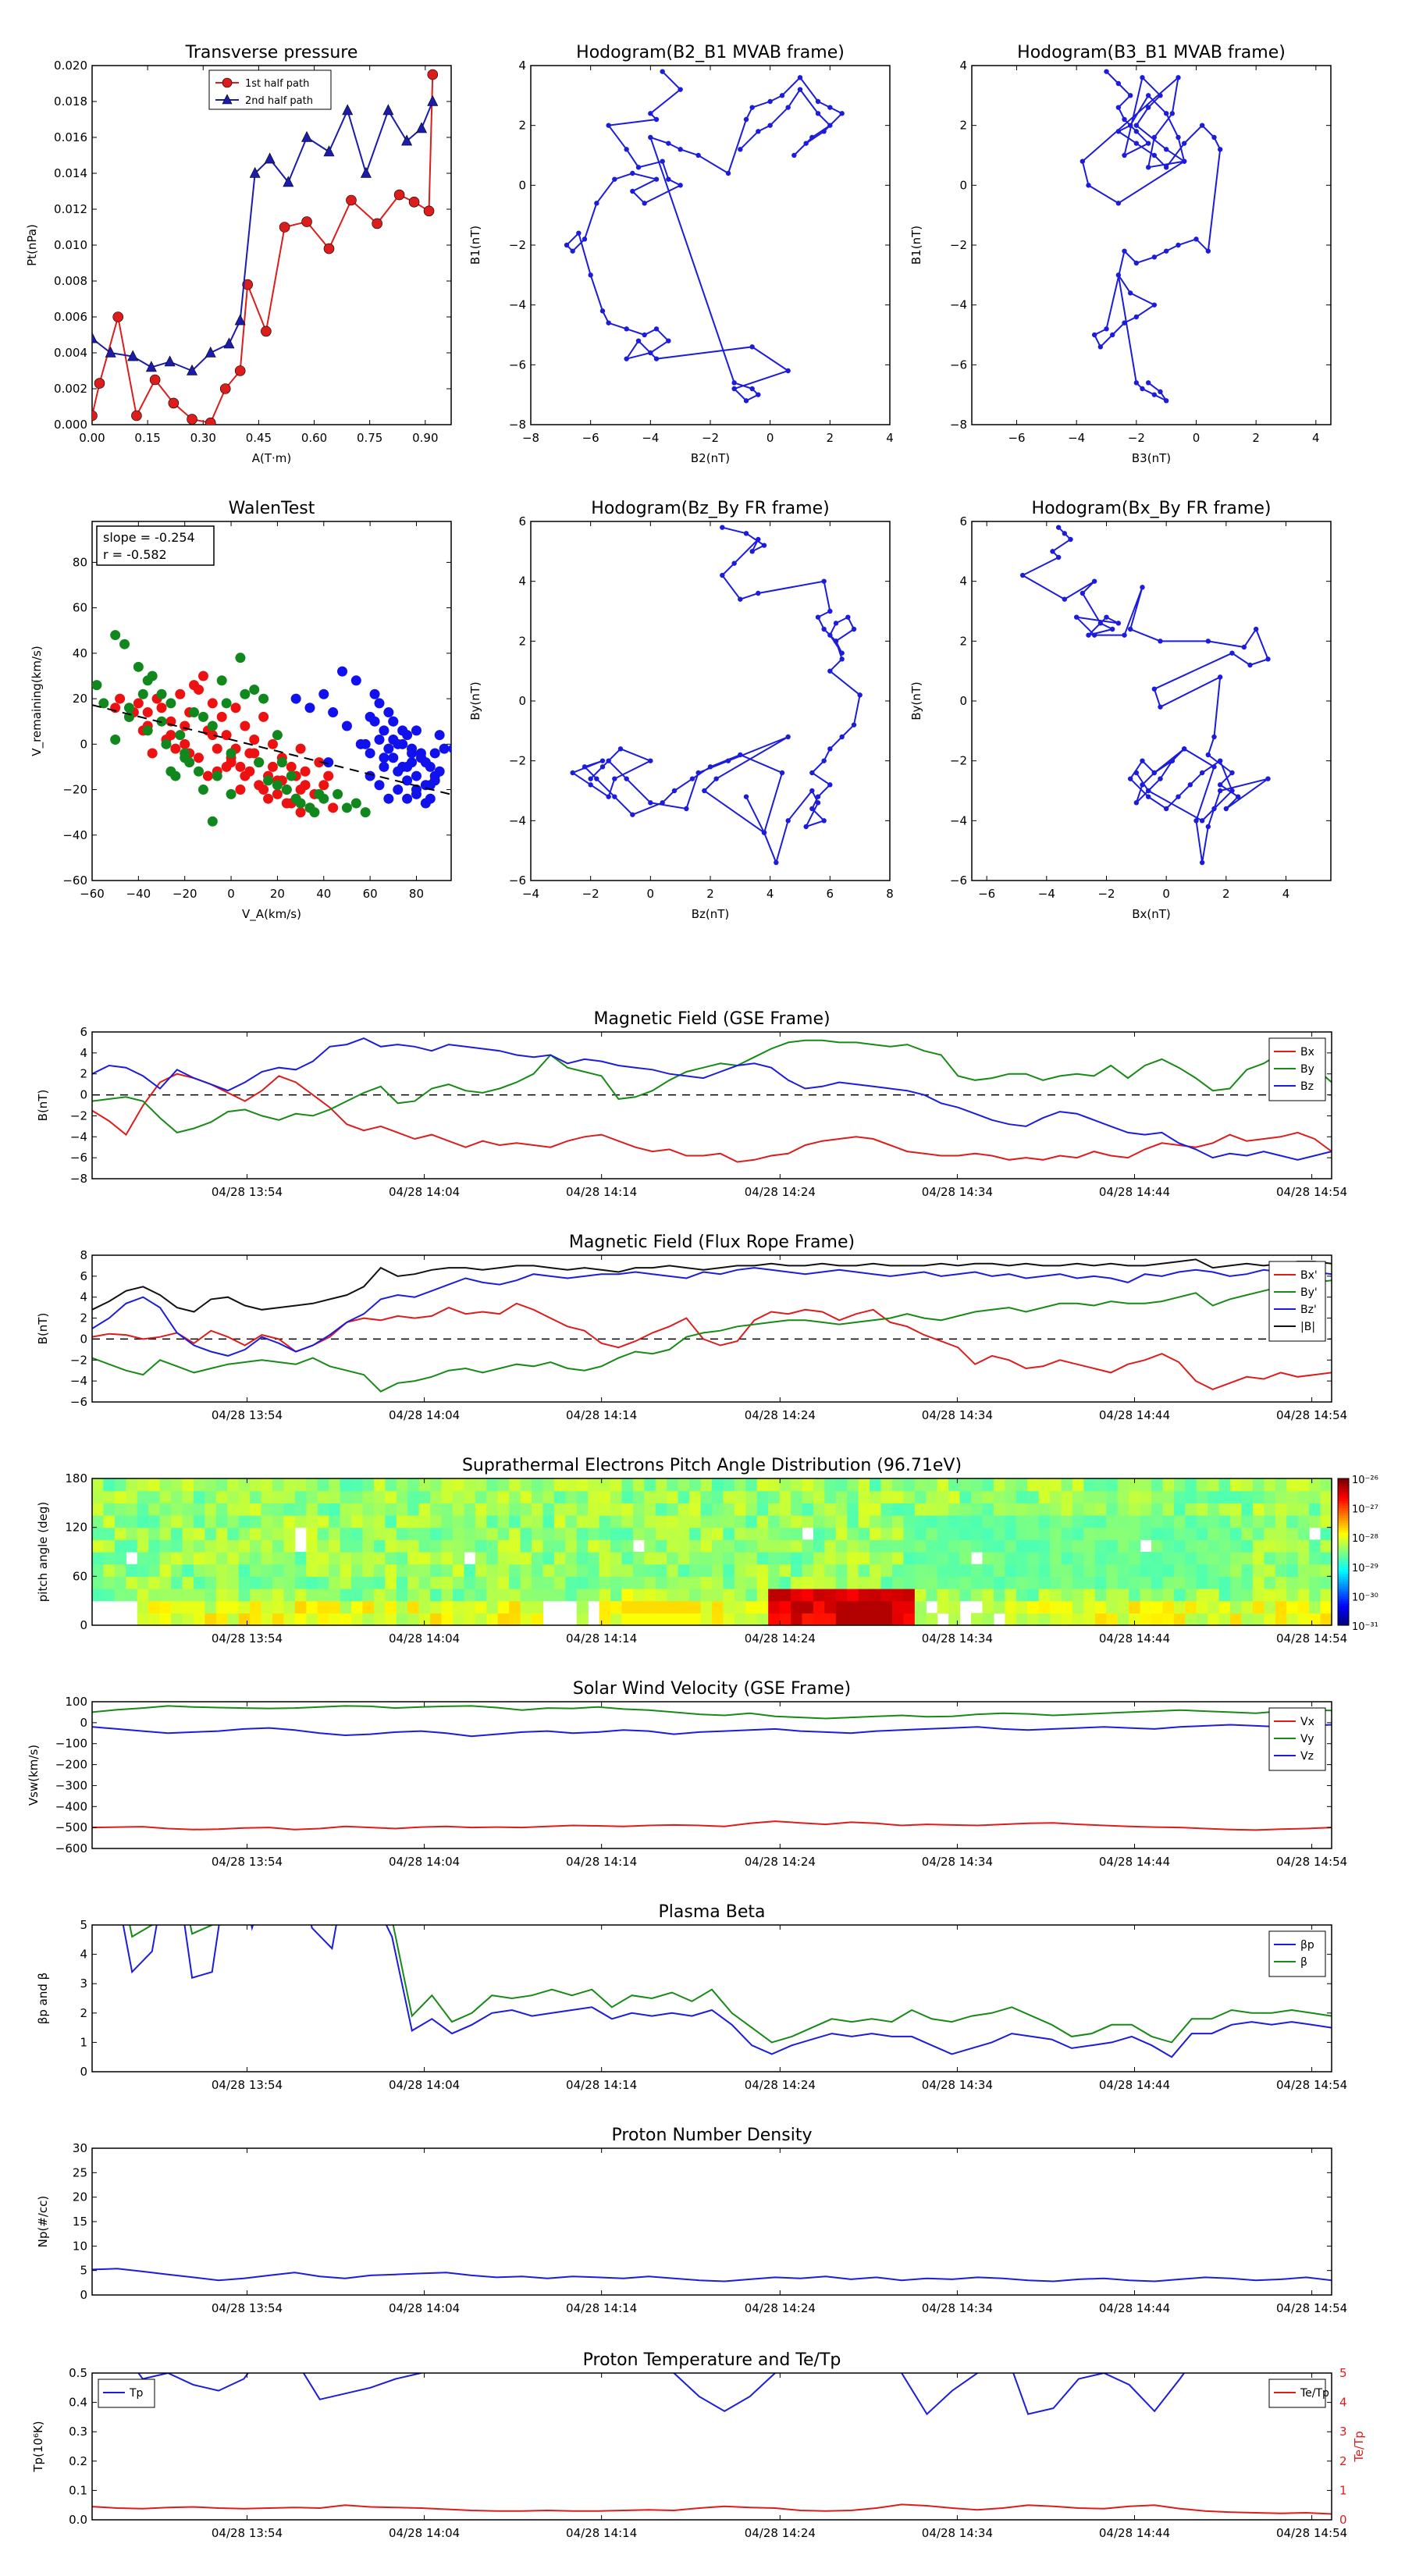  Describe the element at coordinates (916, 700) in the screenshot. I see `panel-5-ylabel: By(nT)` at that location.